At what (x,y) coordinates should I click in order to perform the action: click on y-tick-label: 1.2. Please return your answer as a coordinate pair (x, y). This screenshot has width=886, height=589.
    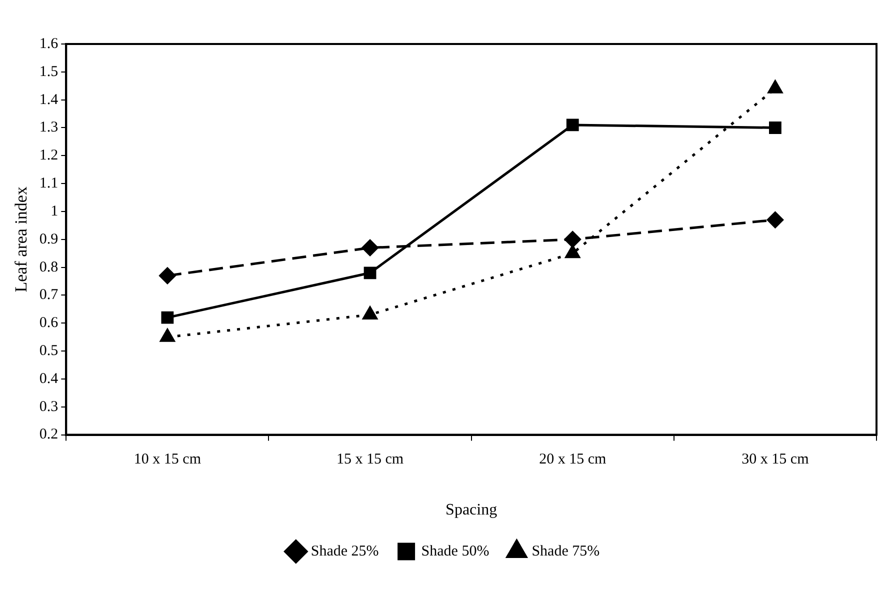
    Looking at the image, I should click on (48, 156).